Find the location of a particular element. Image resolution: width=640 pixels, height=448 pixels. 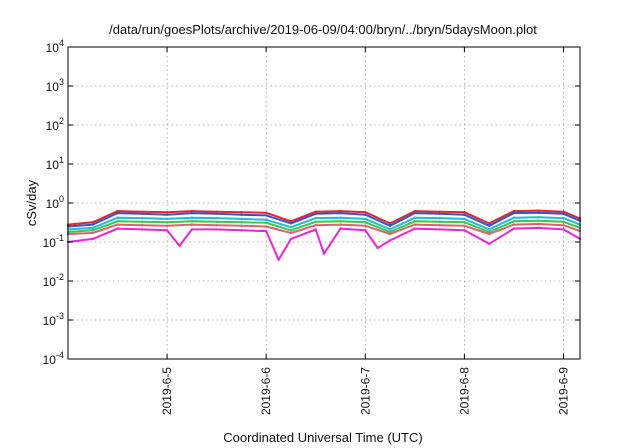

x-tick-label: 2019-6-6 is located at coordinates (266, 391).